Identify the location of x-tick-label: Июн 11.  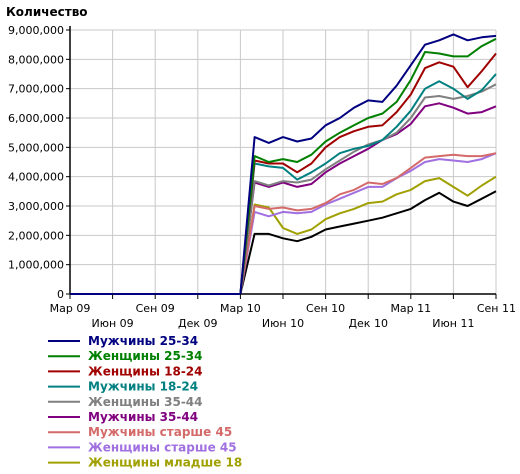
(453, 323).